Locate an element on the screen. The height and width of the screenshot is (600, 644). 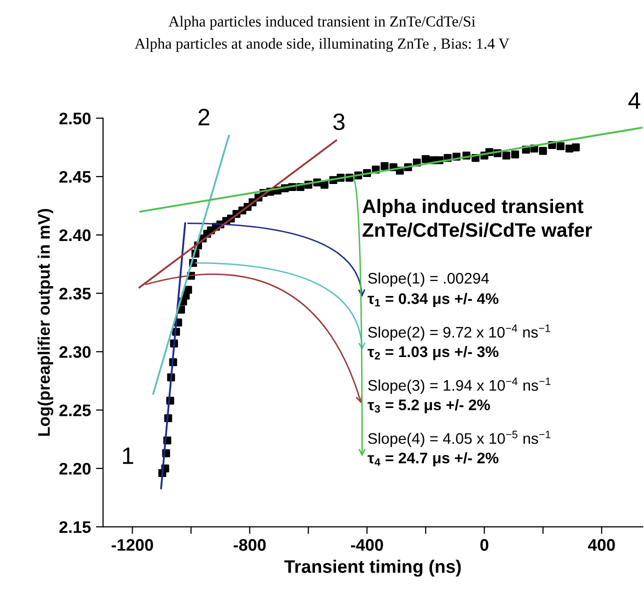
x-tick-label: -1200 is located at coordinates (133, 545).